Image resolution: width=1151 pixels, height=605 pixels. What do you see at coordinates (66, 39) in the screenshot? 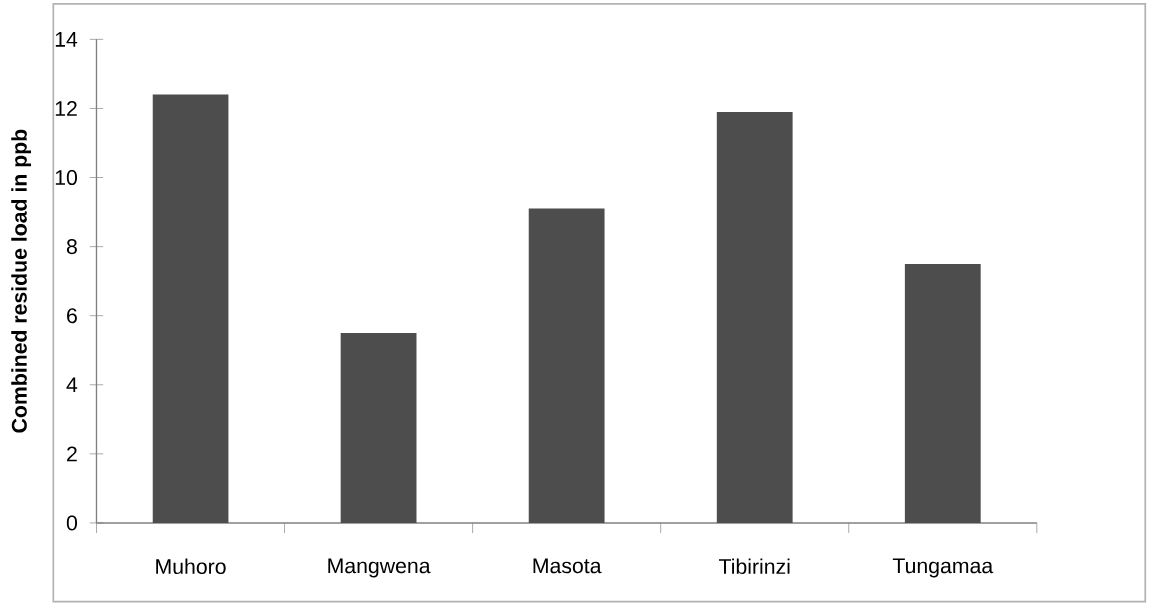
I see `y-tick-label: 14` at bounding box center [66, 39].